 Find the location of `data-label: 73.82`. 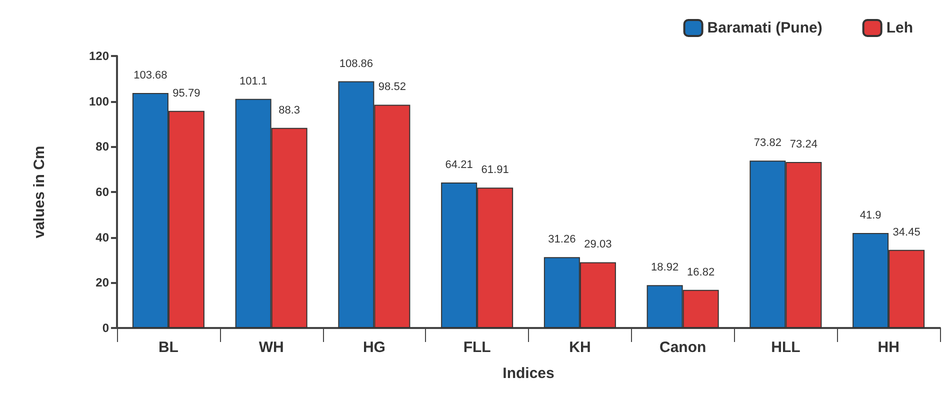

data-label: 73.82 is located at coordinates (768, 143).